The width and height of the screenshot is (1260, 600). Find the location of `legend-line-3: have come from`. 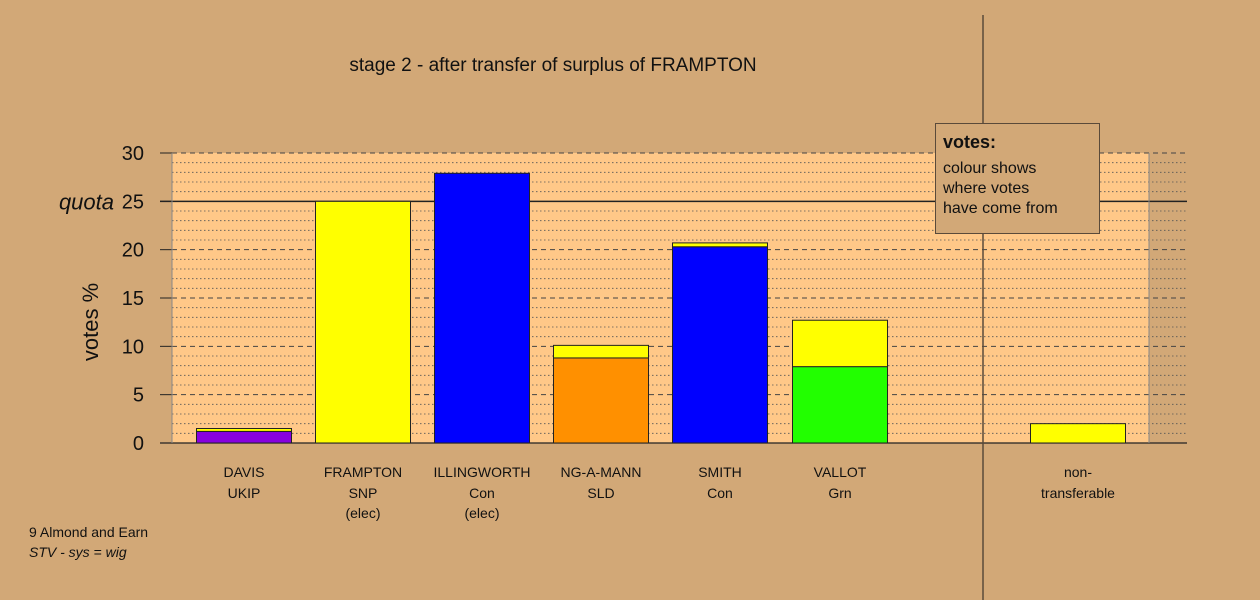

legend-line-3: have come from is located at coordinates (1000, 208).